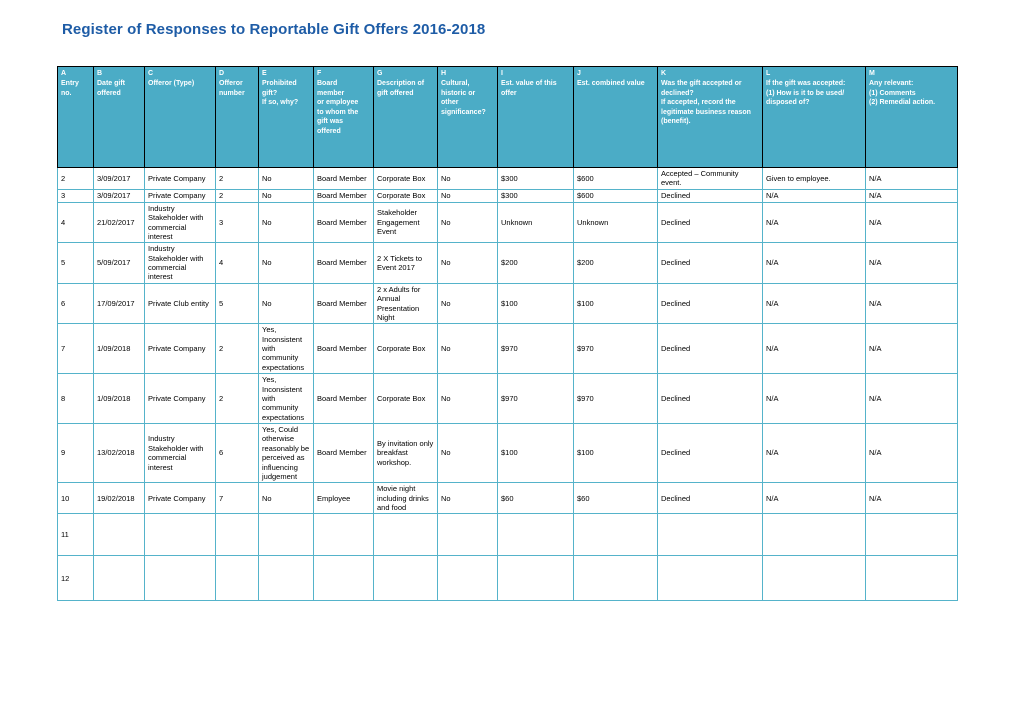 The height and width of the screenshot is (728, 1030). Describe the element at coordinates (119, 398) in the screenshot. I see `cell-b: 1/09/2018` at that location.